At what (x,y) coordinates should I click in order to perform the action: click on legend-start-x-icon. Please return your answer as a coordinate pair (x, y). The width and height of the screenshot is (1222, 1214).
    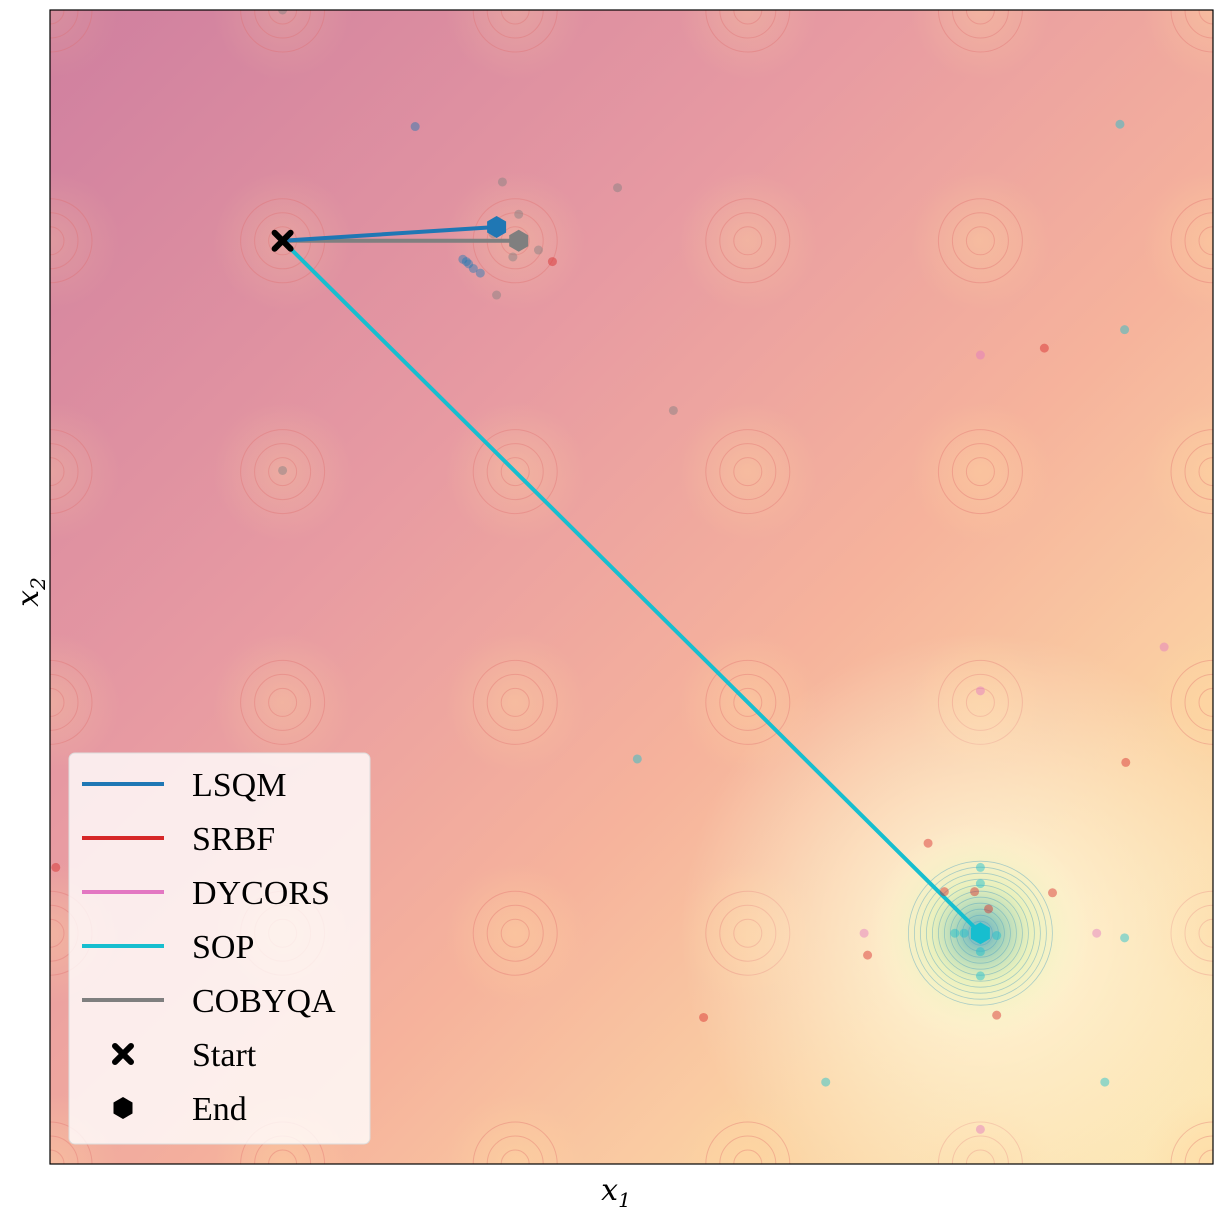
    Looking at the image, I should click on (123, 1054).